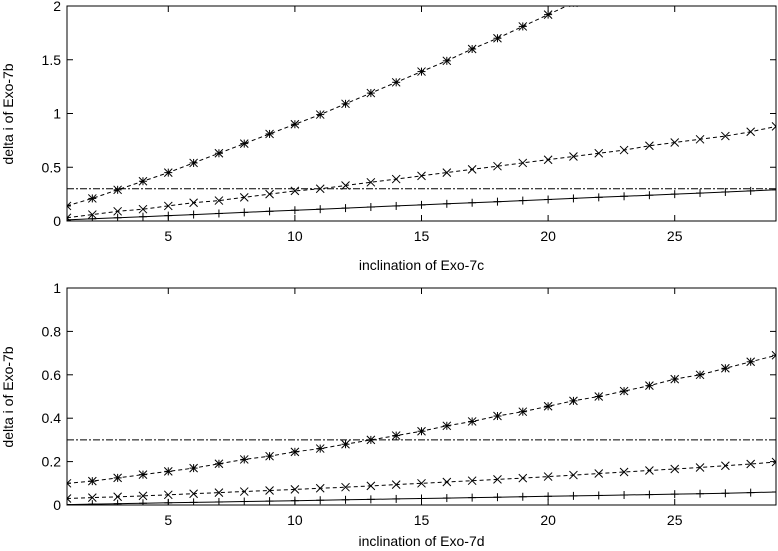  I want to click on y-tick-label: 0.5, so click(52, 167).